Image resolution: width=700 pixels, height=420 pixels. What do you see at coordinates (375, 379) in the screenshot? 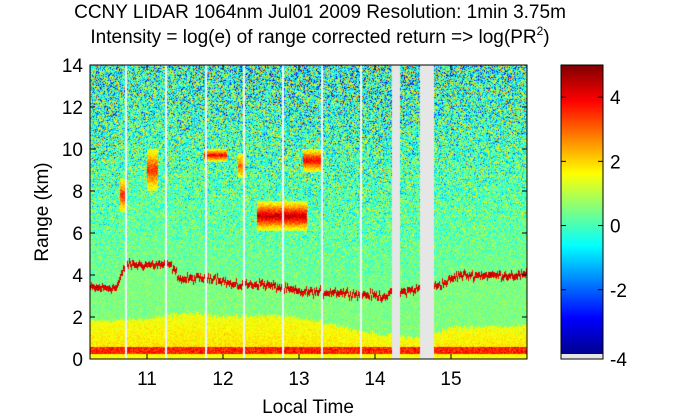
I see `x-tick-label-14: 14` at bounding box center [375, 379].